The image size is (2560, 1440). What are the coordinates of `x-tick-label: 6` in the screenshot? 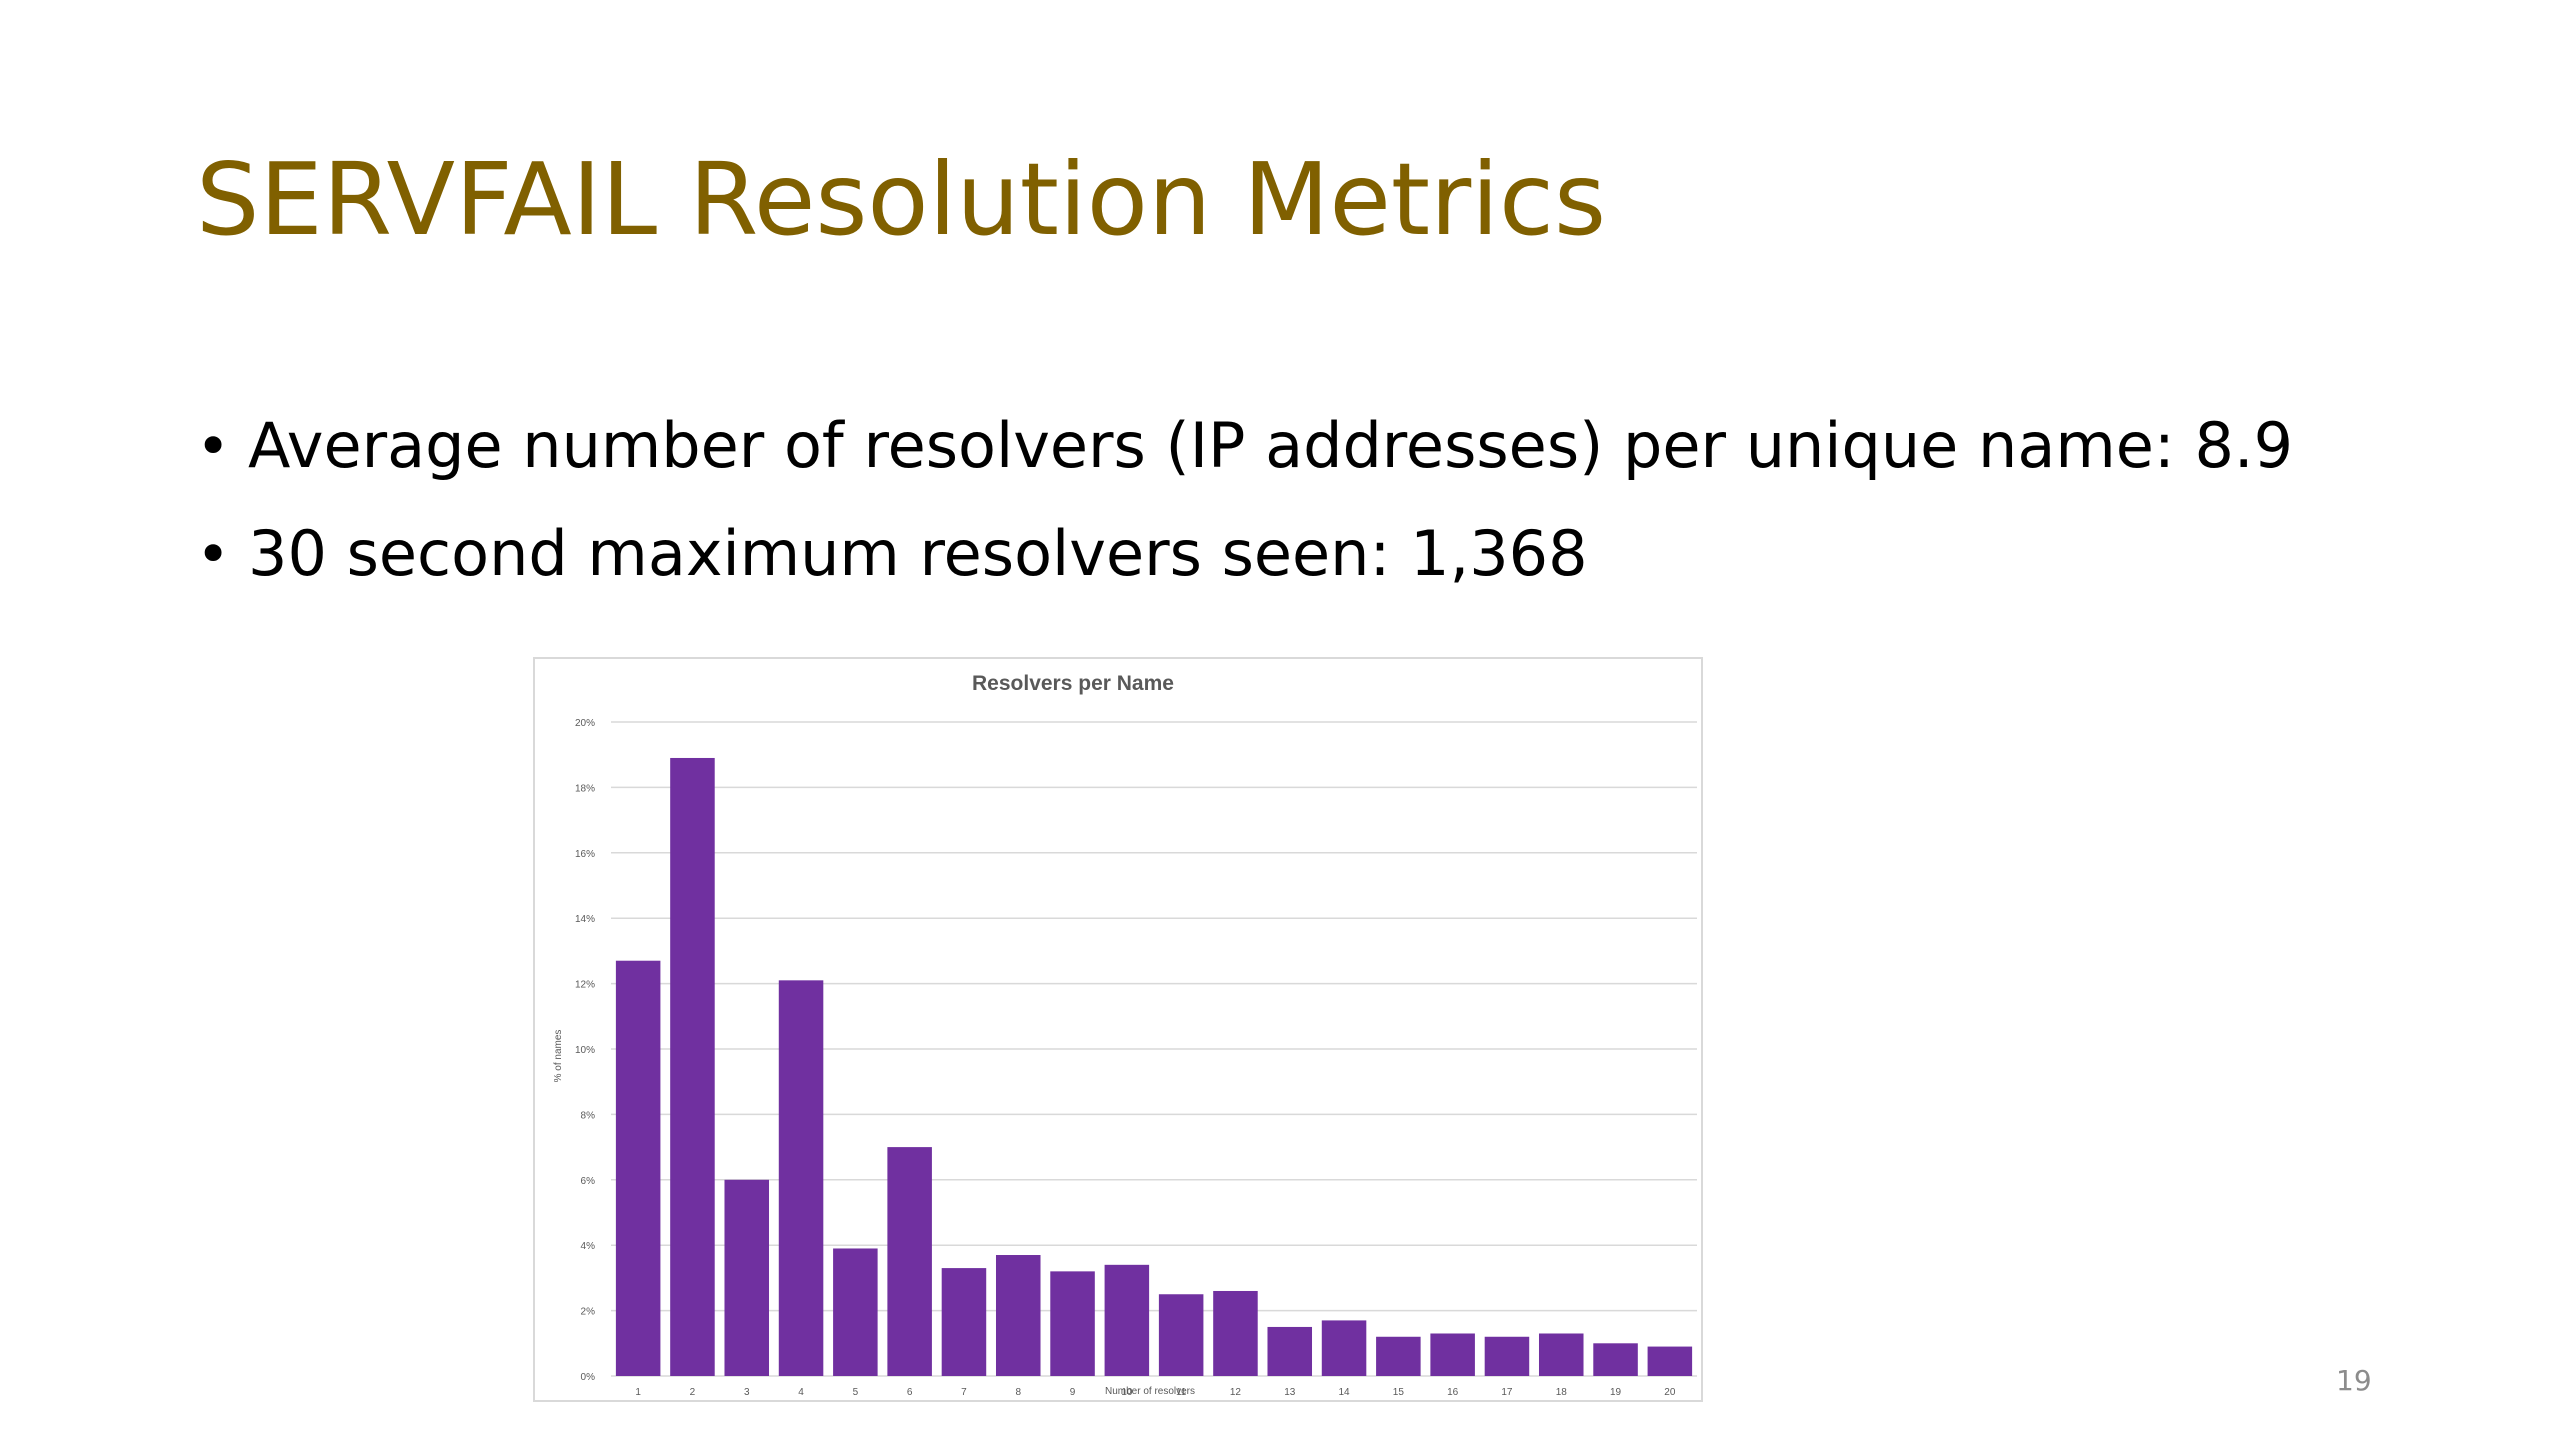 It's located at (910, 1392).